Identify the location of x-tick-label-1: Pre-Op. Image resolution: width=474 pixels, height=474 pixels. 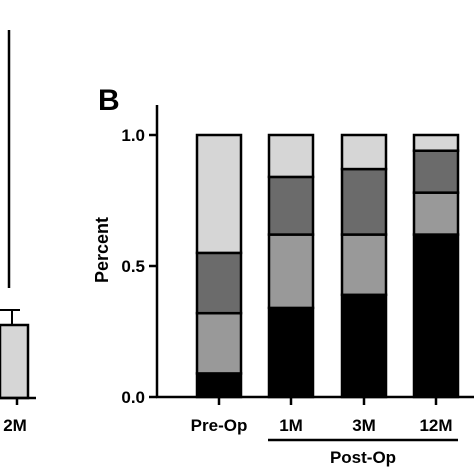
(219, 425).